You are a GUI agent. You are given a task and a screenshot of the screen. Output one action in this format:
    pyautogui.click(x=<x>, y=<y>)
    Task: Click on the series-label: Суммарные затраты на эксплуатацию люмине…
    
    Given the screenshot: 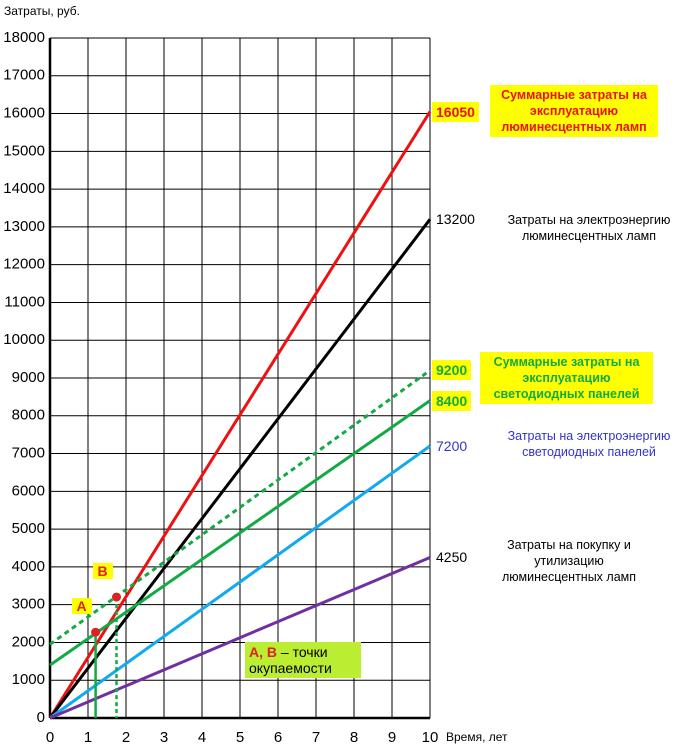 What is the action you would take?
    pyautogui.click(x=574, y=111)
    